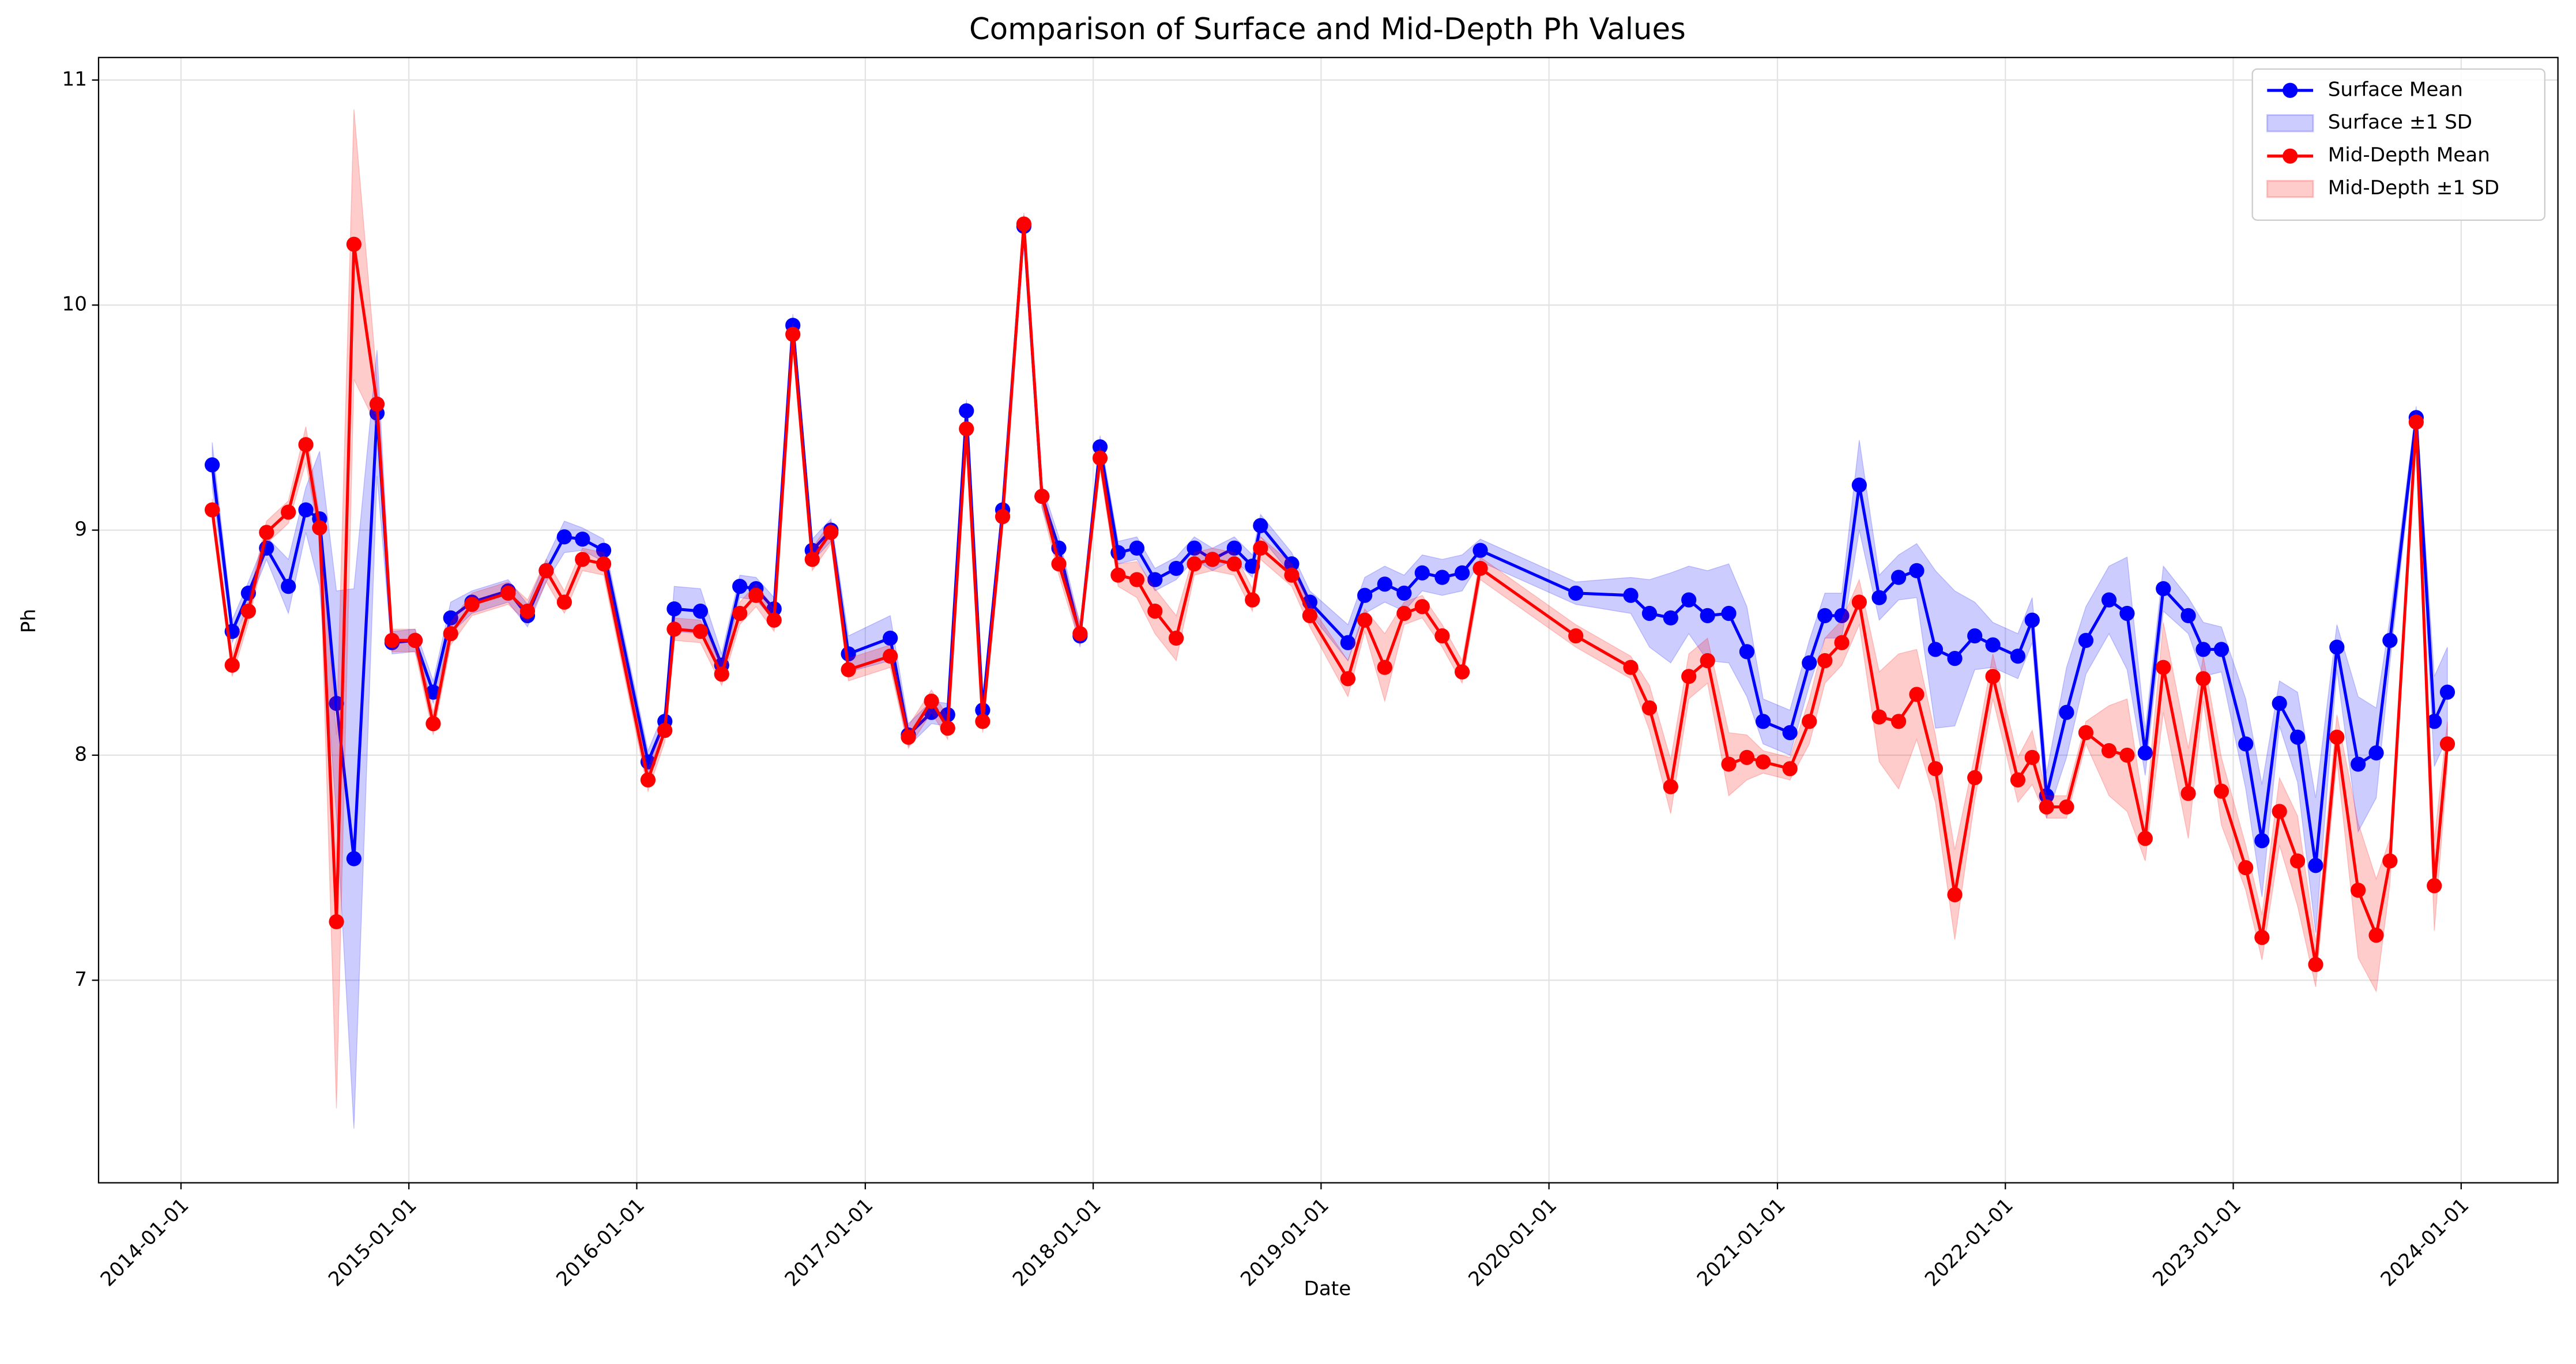 This screenshot has height=1364, width=2576. What do you see at coordinates (28, 621) in the screenshot?
I see `y-axis-label: Ph` at bounding box center [28, 621].